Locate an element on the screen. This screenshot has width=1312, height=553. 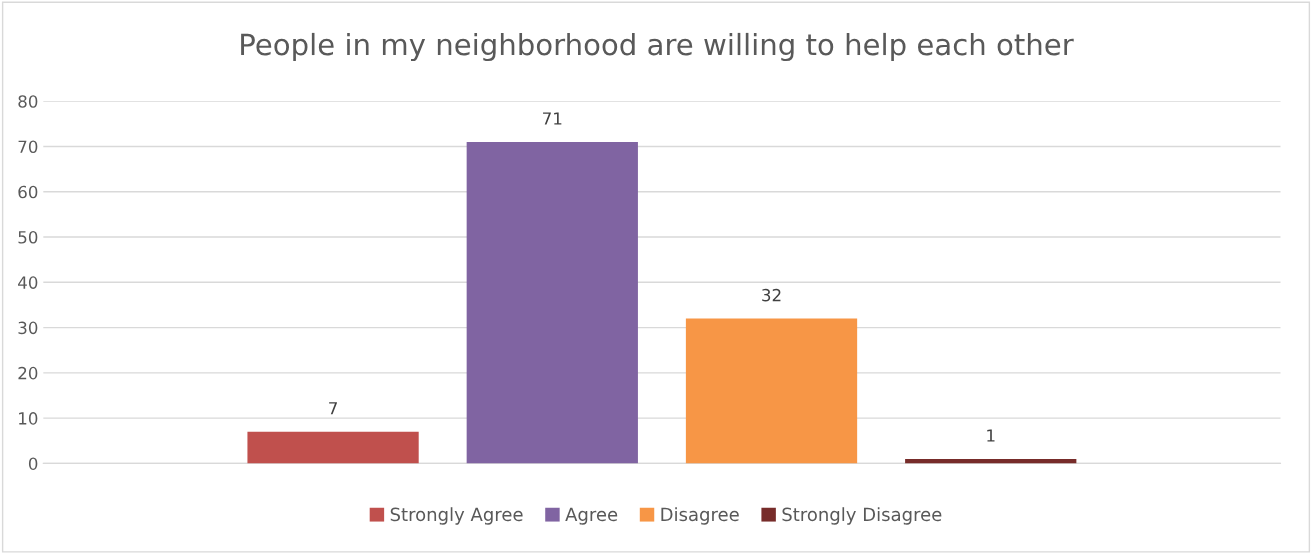
data-label: 71 is located at coordinates (552, 118).